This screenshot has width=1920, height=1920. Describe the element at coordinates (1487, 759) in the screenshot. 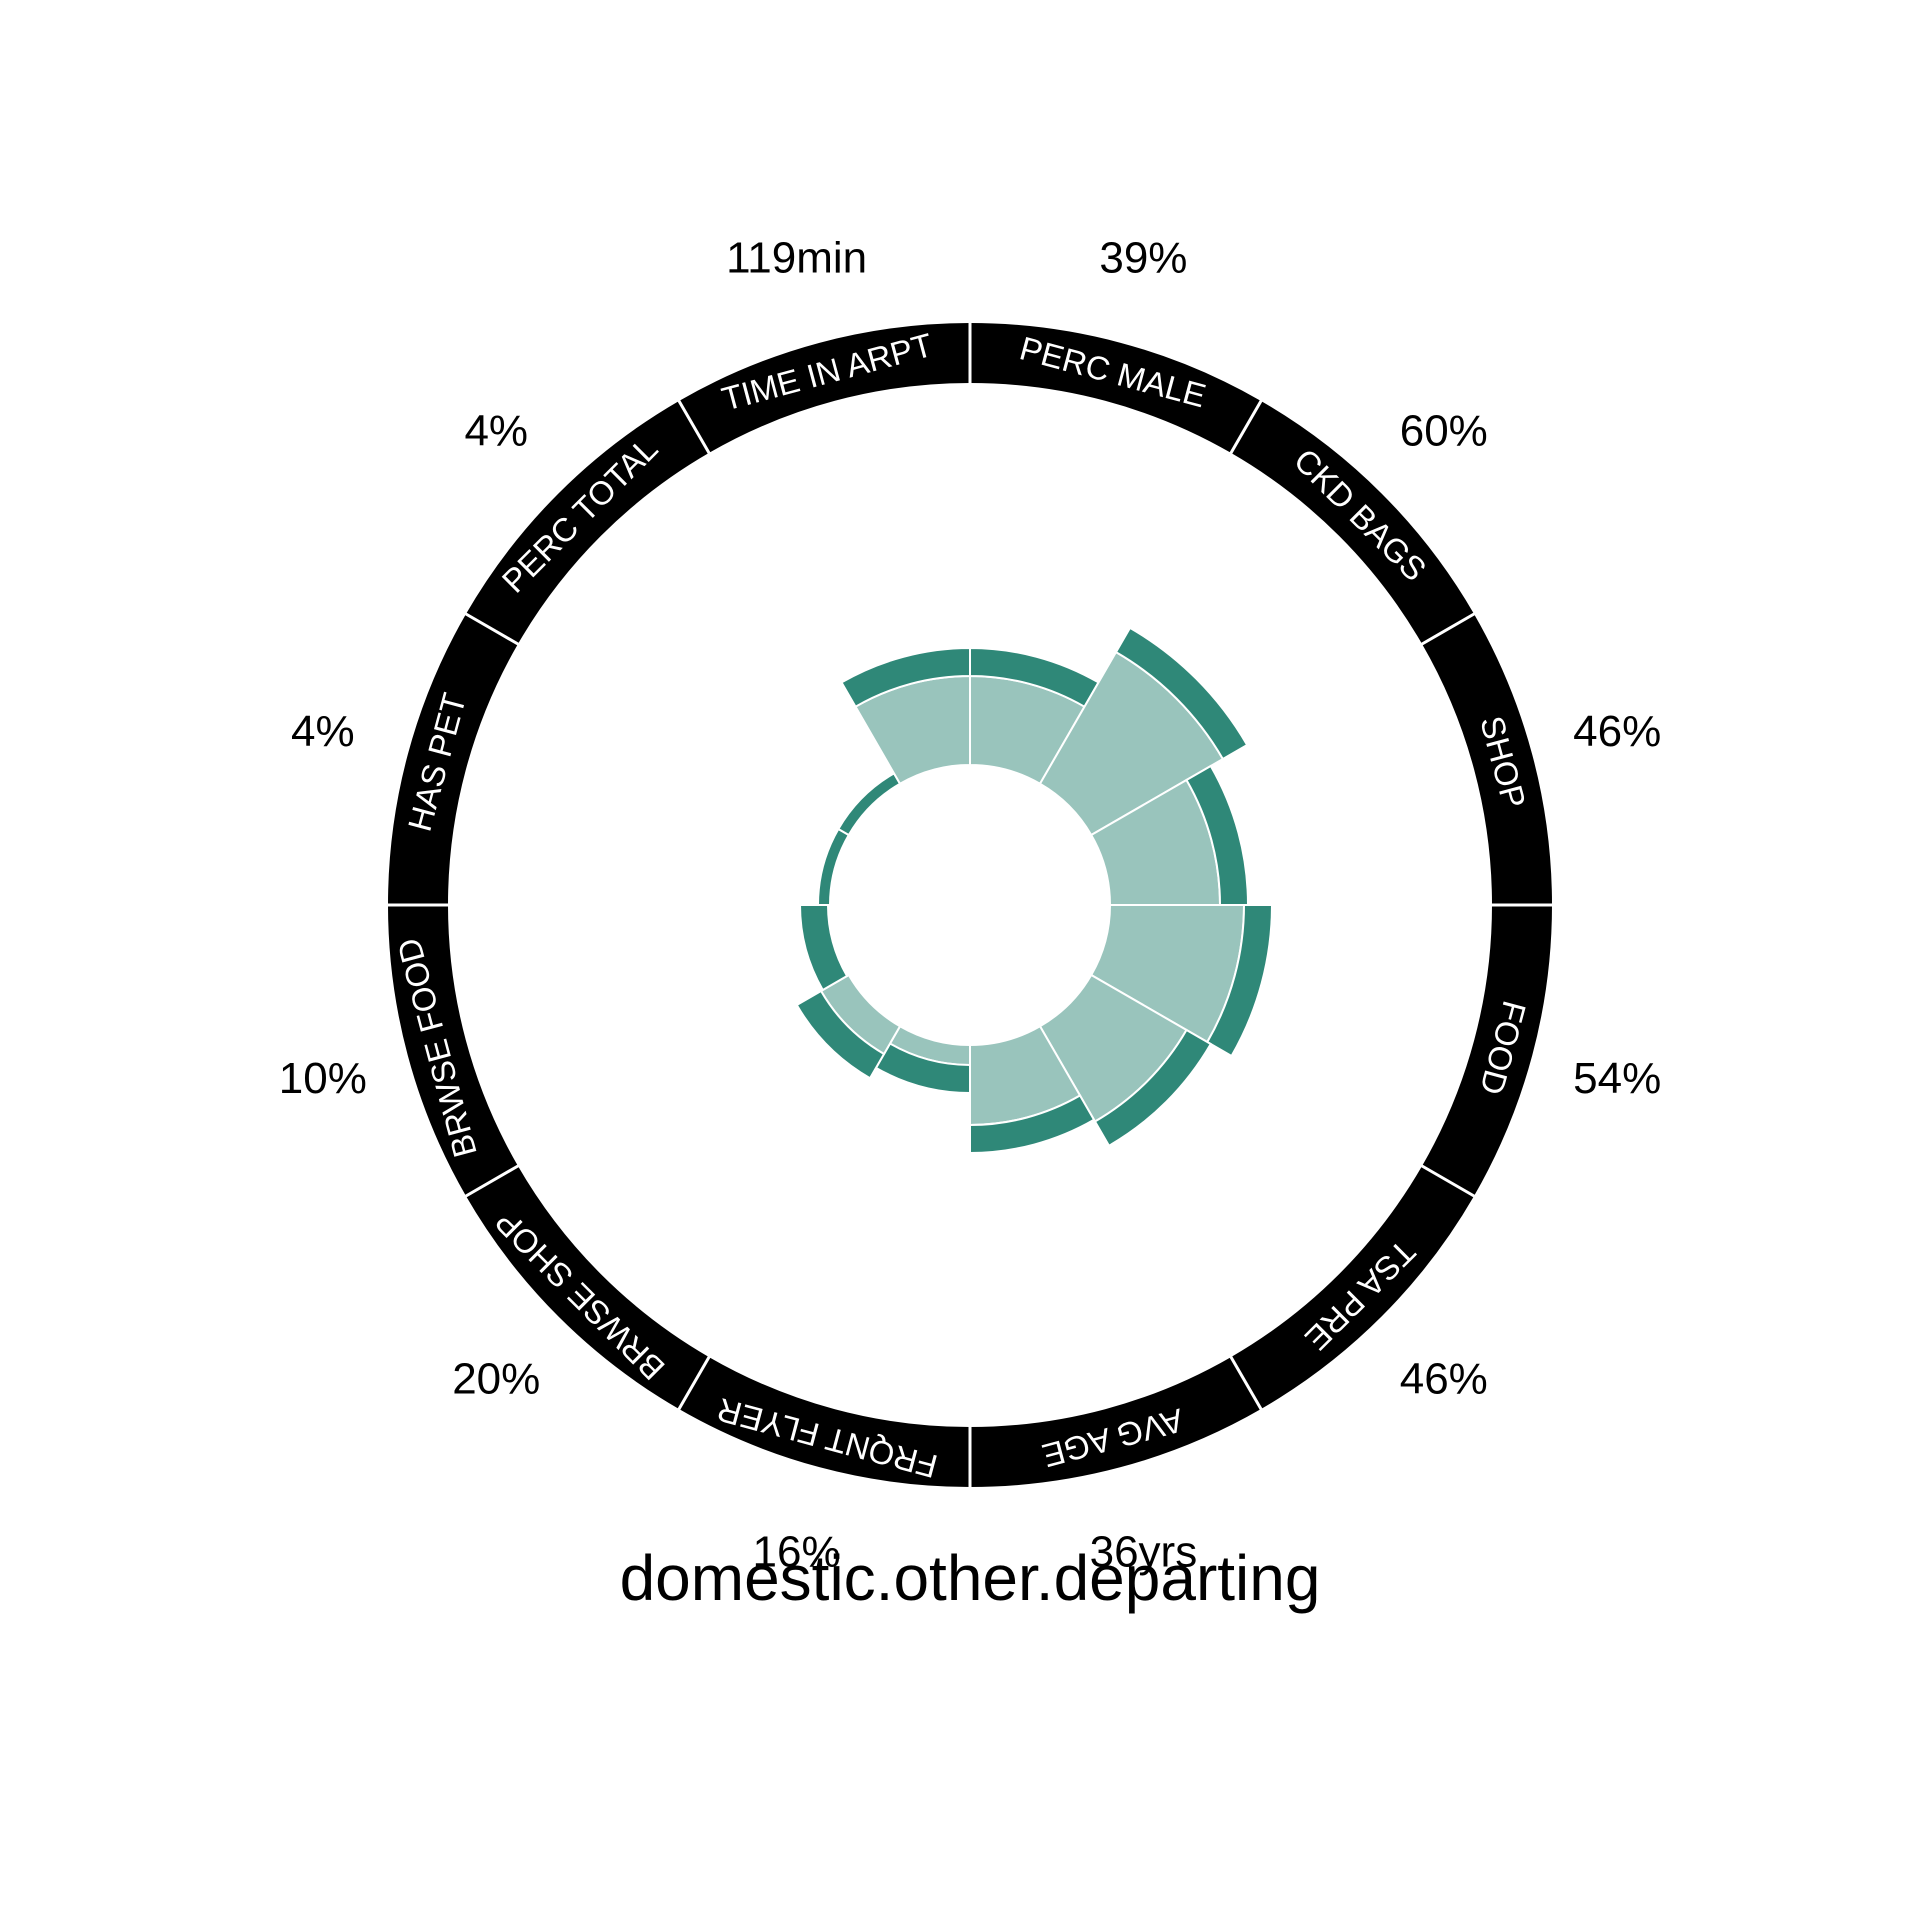

I see `ring-segment-shop` at that location.